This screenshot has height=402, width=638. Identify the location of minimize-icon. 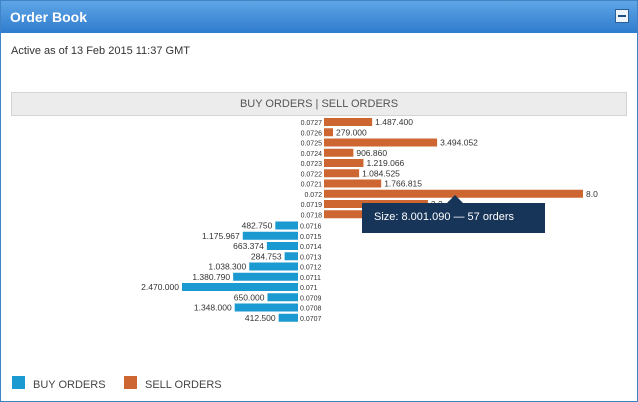
(622, 16).